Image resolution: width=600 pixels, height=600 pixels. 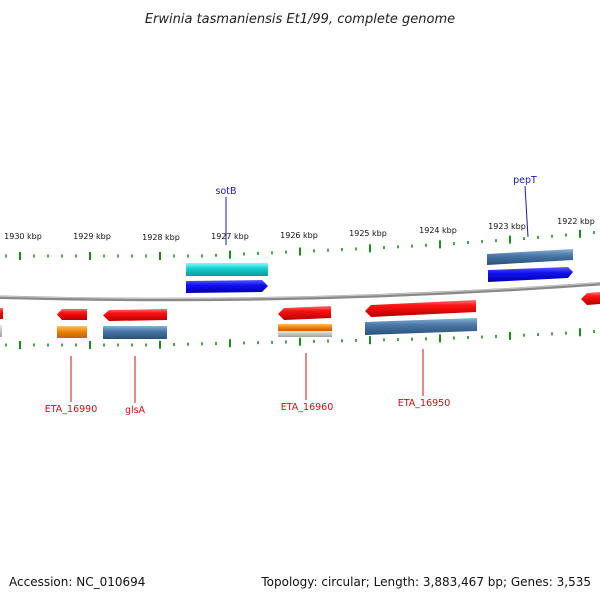 I want to click on scale-label-1923: 1923 kbp, so click(x=507, y=226).